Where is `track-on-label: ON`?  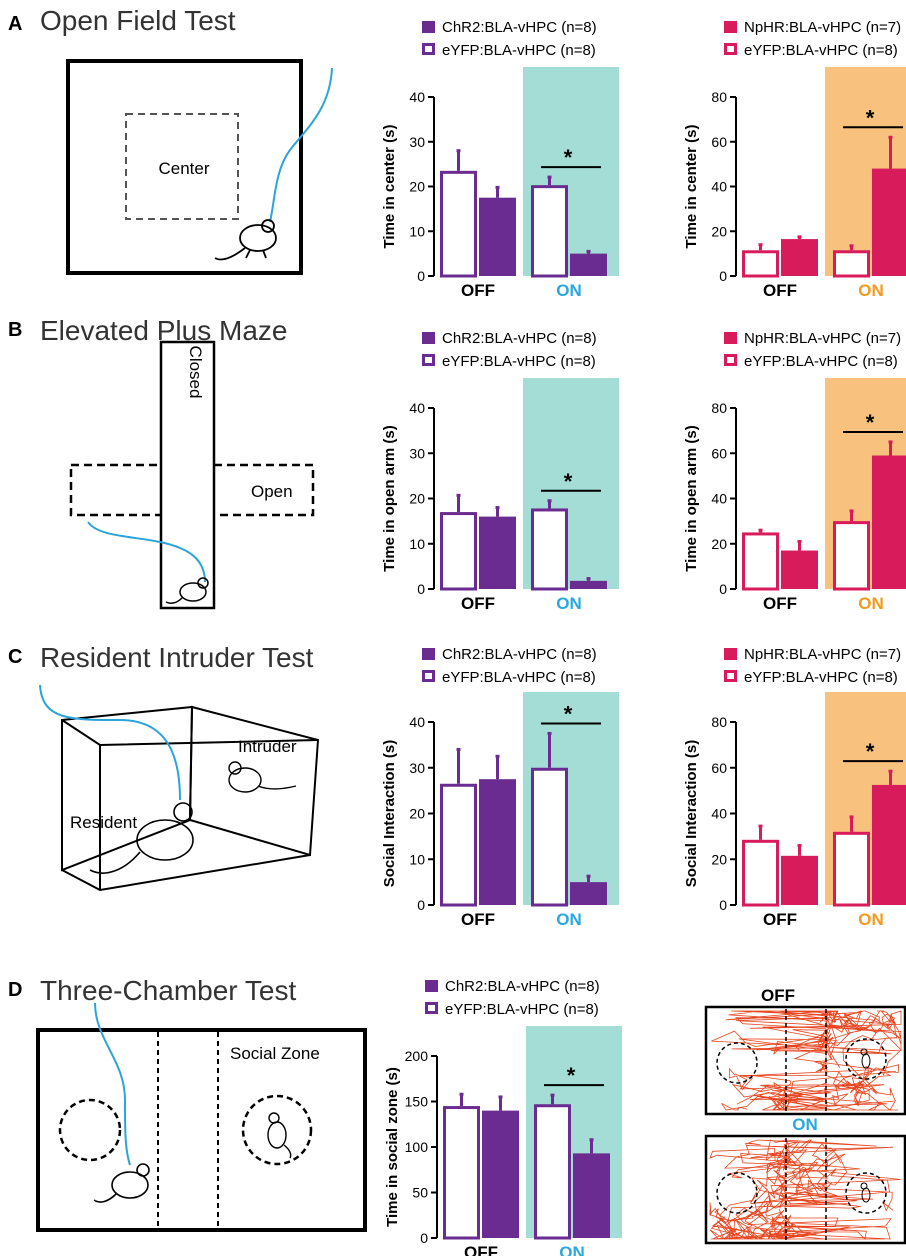 track-on-label: ON is located at coordinates (805, 1124).